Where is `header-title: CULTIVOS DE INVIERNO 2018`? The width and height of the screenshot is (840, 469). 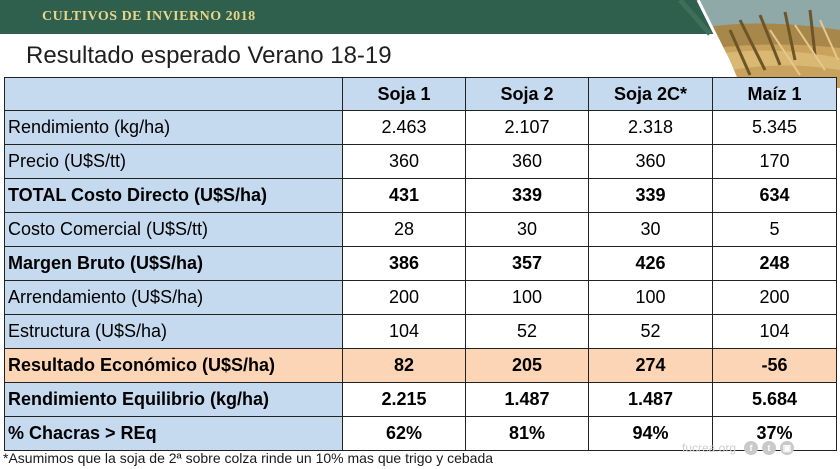 header-title: CULTIVOS DE INVIERNO 2018 is located at coordinates (149, 16).